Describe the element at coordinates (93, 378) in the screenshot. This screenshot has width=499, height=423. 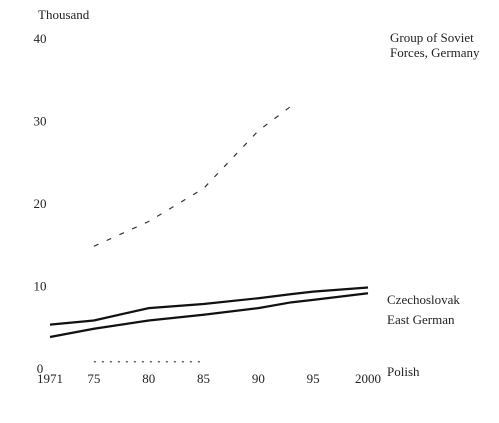
I see `x-tick-label: 75` at that location.